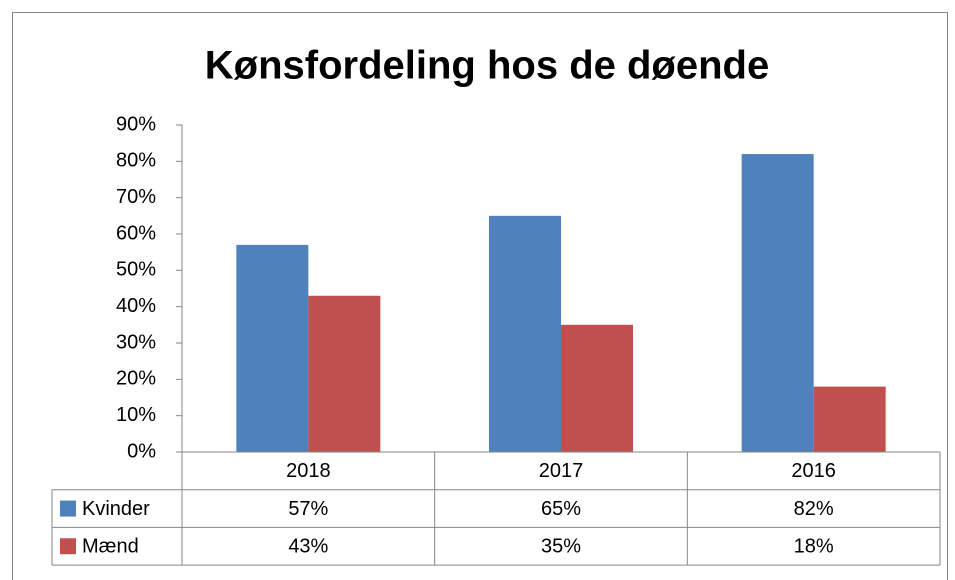  What do you see at coordinates (561, 547) in the screenshot?
I see `table-value: 35%` at bounding box center [561, 547].